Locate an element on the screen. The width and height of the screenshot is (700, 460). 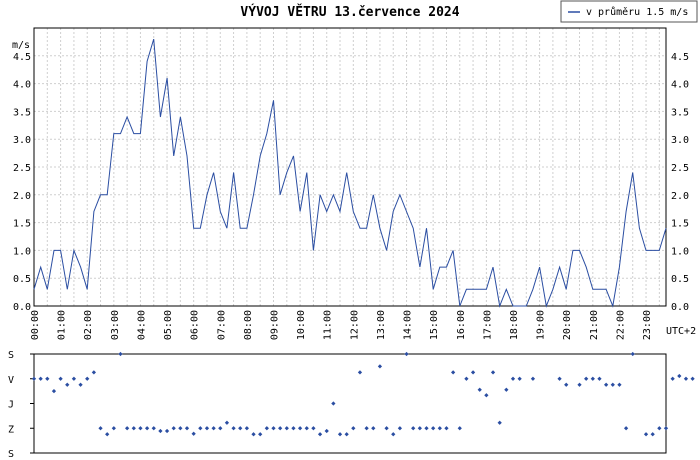
y-tick-label-right: 1.5 is located at coordinates (680, 224).